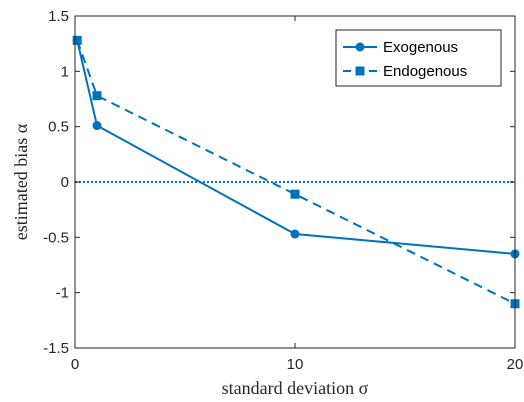 This screenshot has width=524, height=402. Describe the element at coordinates (21, 181) in the screenshot. I see `y-axis-label: estimated bias α` at that location.